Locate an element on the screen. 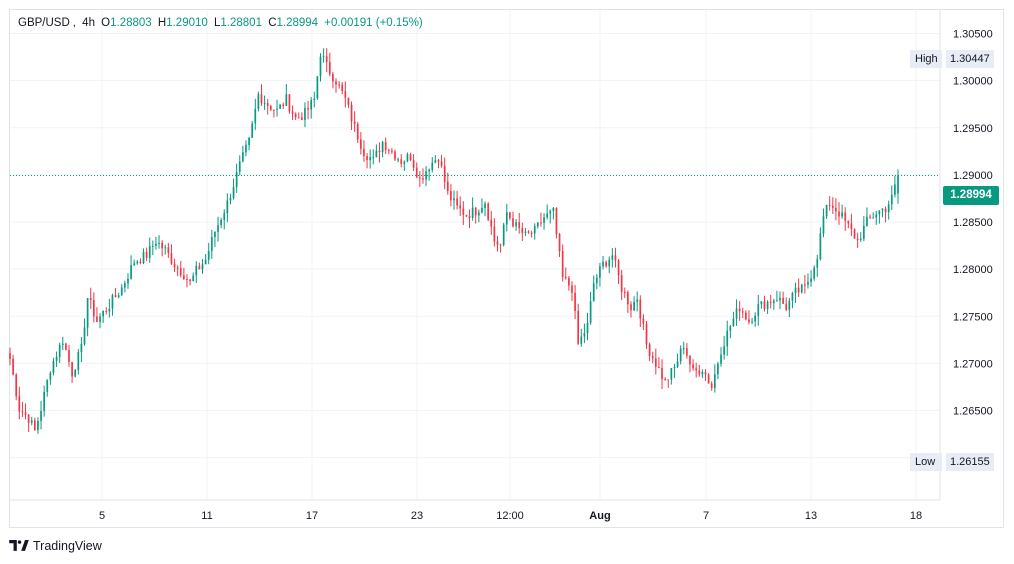  interval-label: 4h is located at coordinates (88, 23).